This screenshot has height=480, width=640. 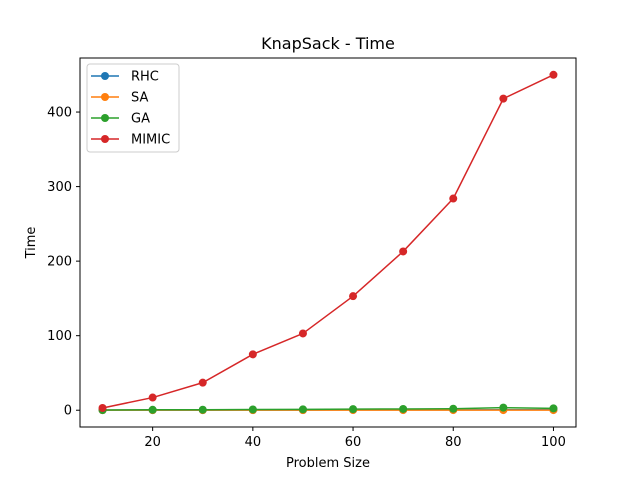 What do you see at coordinates (140, 119) in the screenshot?
I see `legend-label-ga: GA` at bounding box center [140, 119].